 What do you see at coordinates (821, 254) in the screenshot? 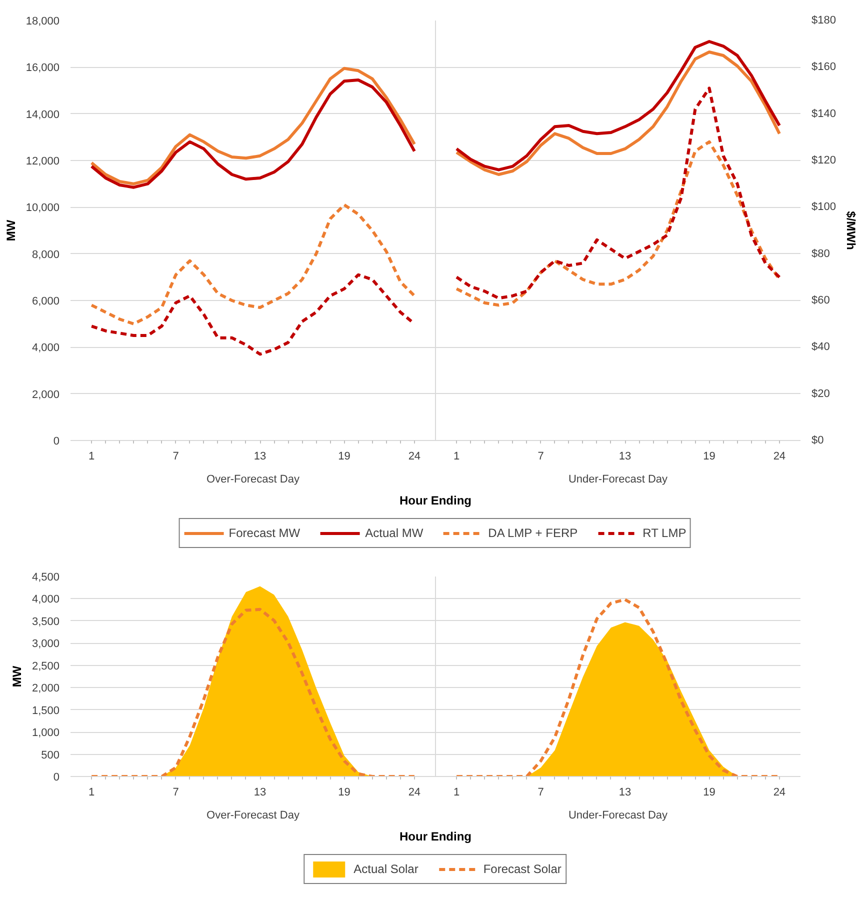
I see `y2-tick-label: $80` at bounding box center [821, 254].